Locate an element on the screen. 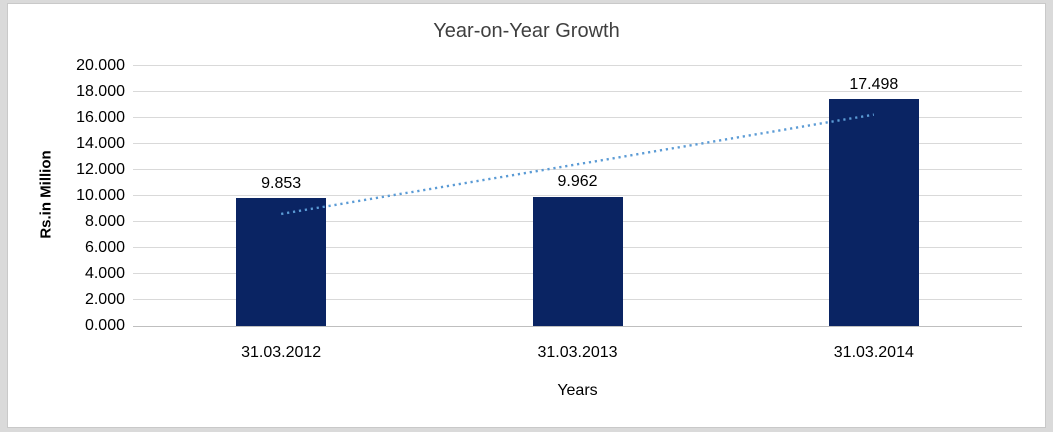 This screenshot has height=432, width=1053. y-tick-label: 16.000 is located at coordinates (100, 117).